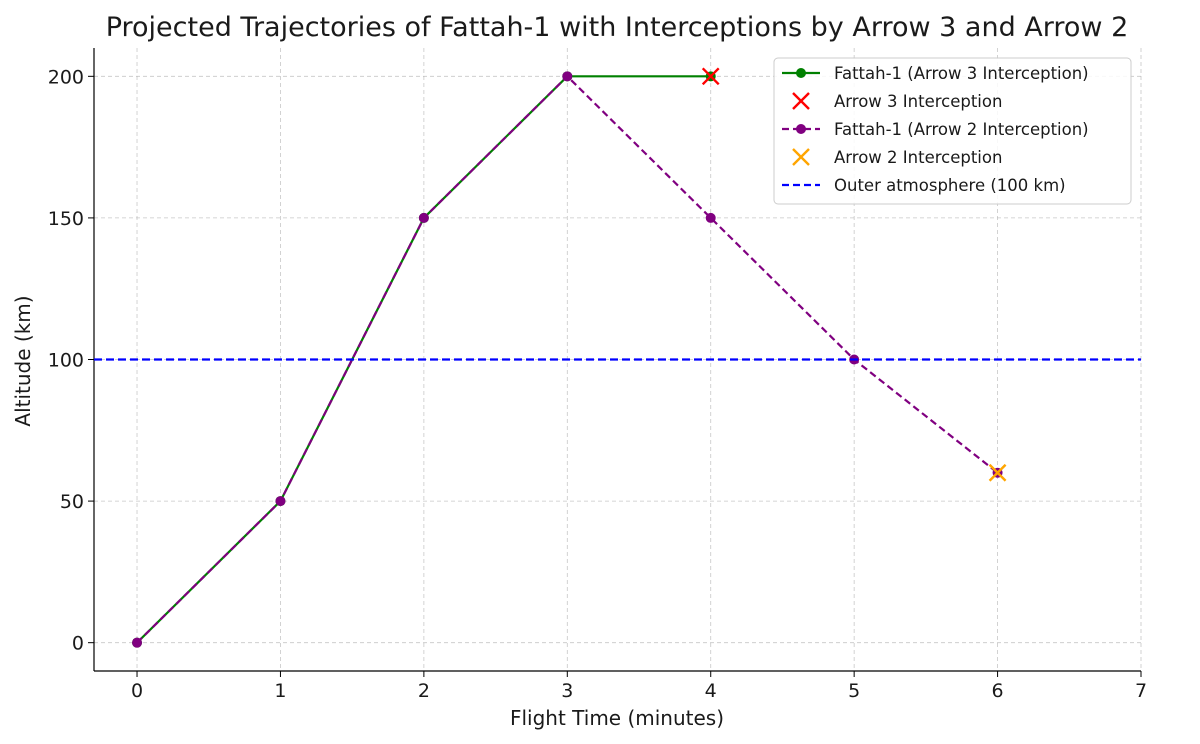  I want to click on x-tick-label: 6, so click(998, 691).